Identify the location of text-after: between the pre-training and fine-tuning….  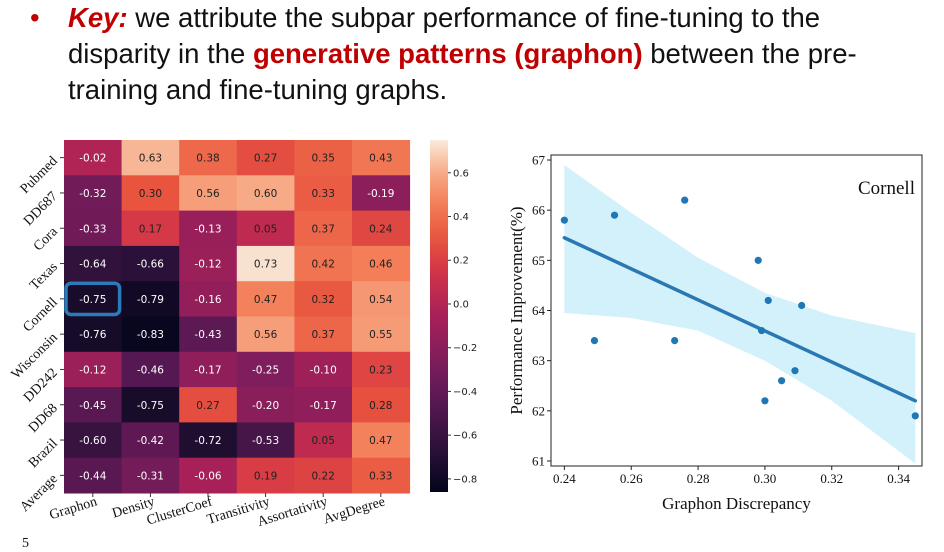
(462, 71).